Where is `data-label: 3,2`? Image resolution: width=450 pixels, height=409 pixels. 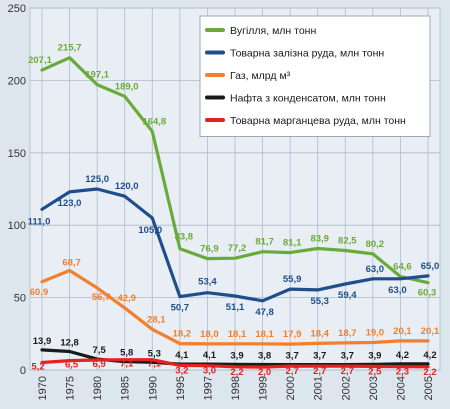
data-label: 3,2 is located at coordinates (181, 370).